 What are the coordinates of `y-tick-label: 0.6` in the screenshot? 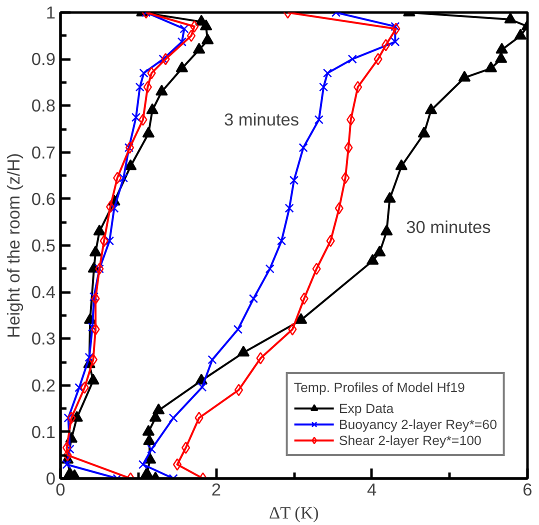 It's located at (43, 198).